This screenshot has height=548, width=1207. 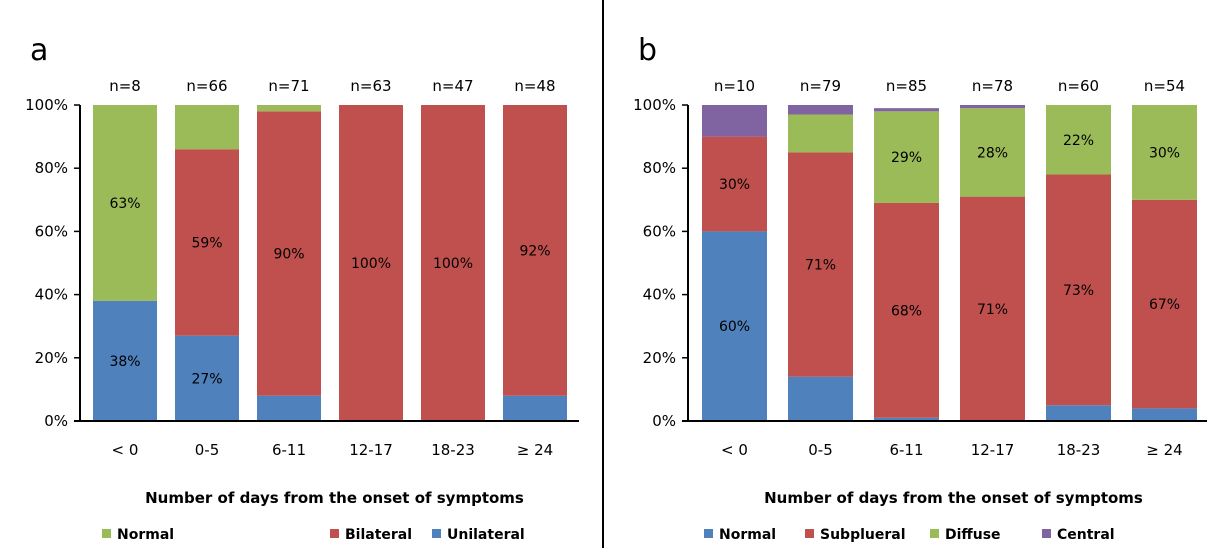 I want to click on sample-size-label: n=60, so click(x=1078, y=86).